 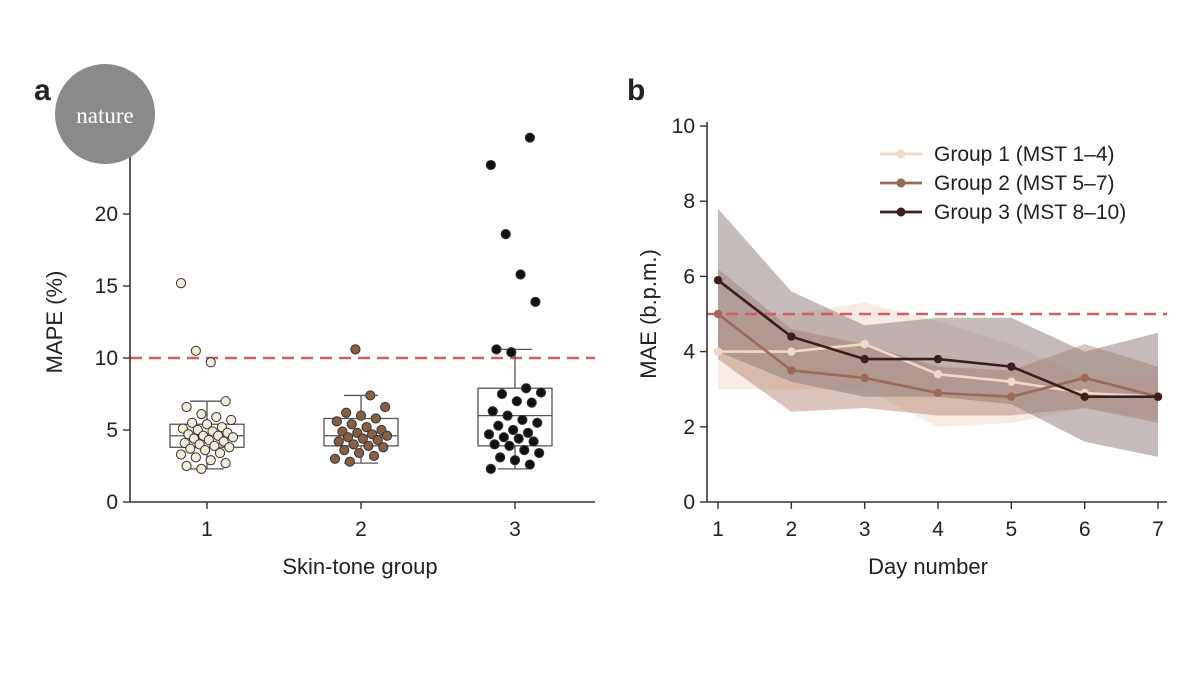 What do you see at coordinates (636, 90) in the screenshot?
I see `panel-letter-b: b` at bounding box center [636, 90].